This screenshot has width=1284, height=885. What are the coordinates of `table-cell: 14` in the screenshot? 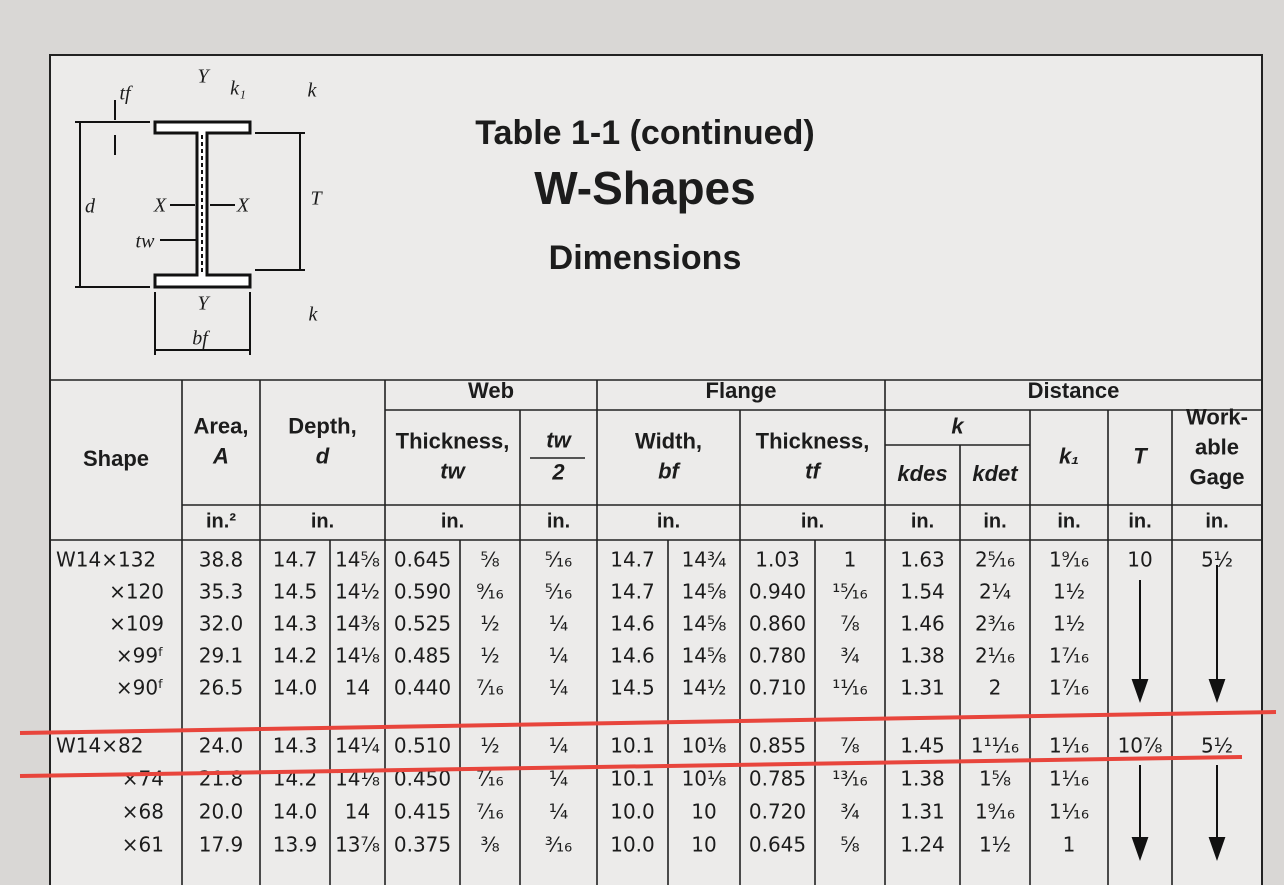 It's located at (357, 688).